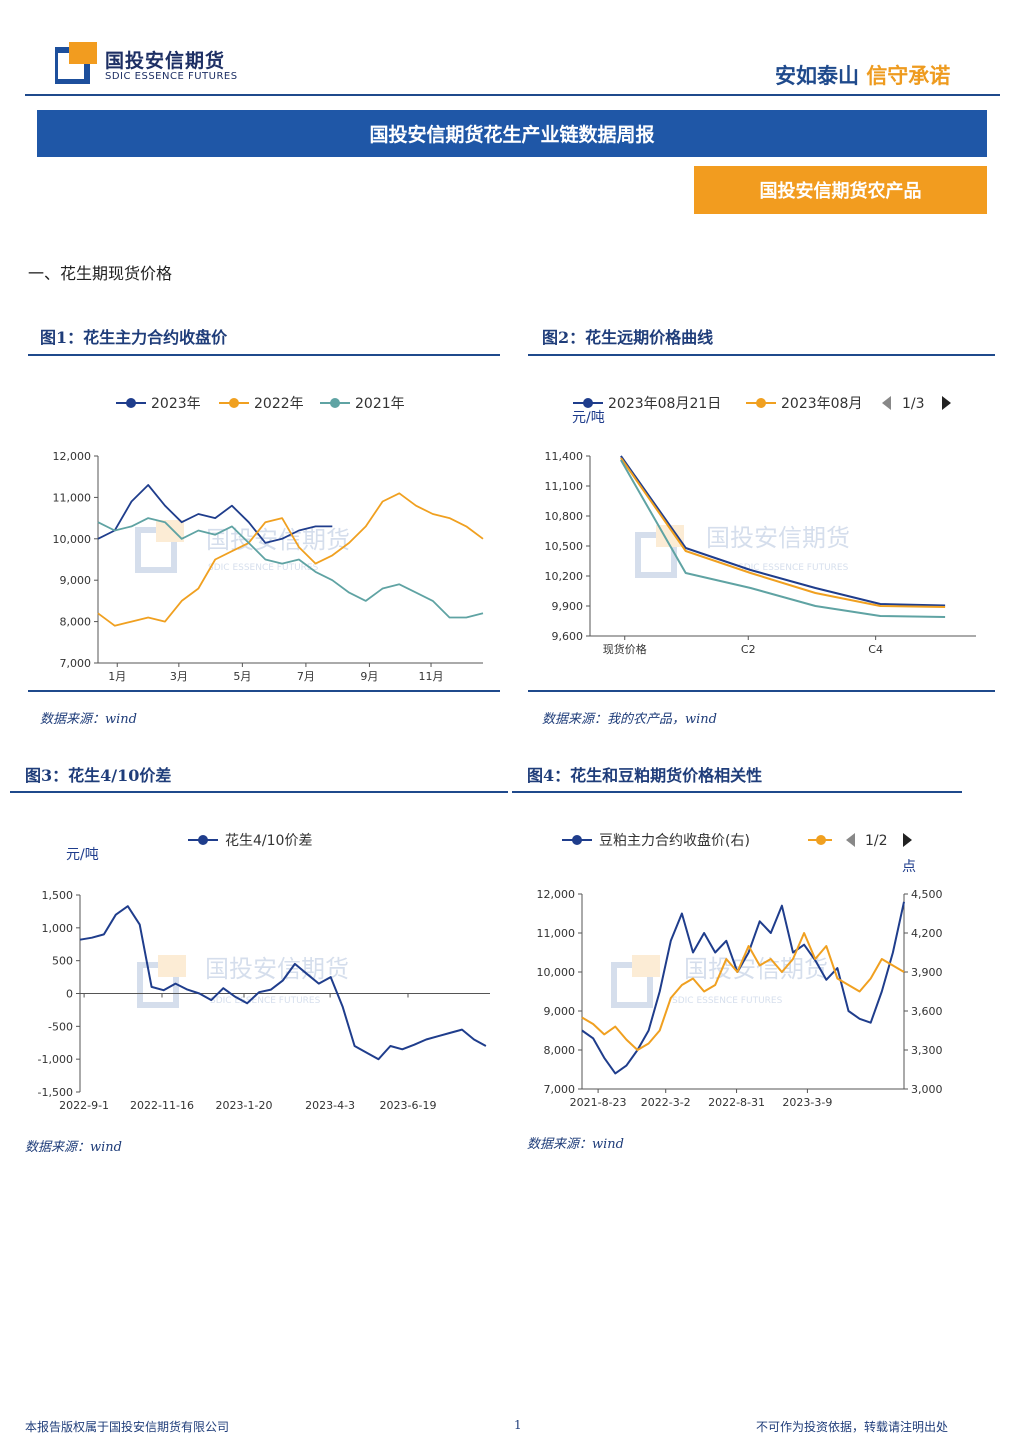 Image resolution: width=1025 pixels, height=1450 pixels. Describe the element at coordinates (564, 576) in the screenshot. I see `fig2-y-tick-label: 10,200` at that location.